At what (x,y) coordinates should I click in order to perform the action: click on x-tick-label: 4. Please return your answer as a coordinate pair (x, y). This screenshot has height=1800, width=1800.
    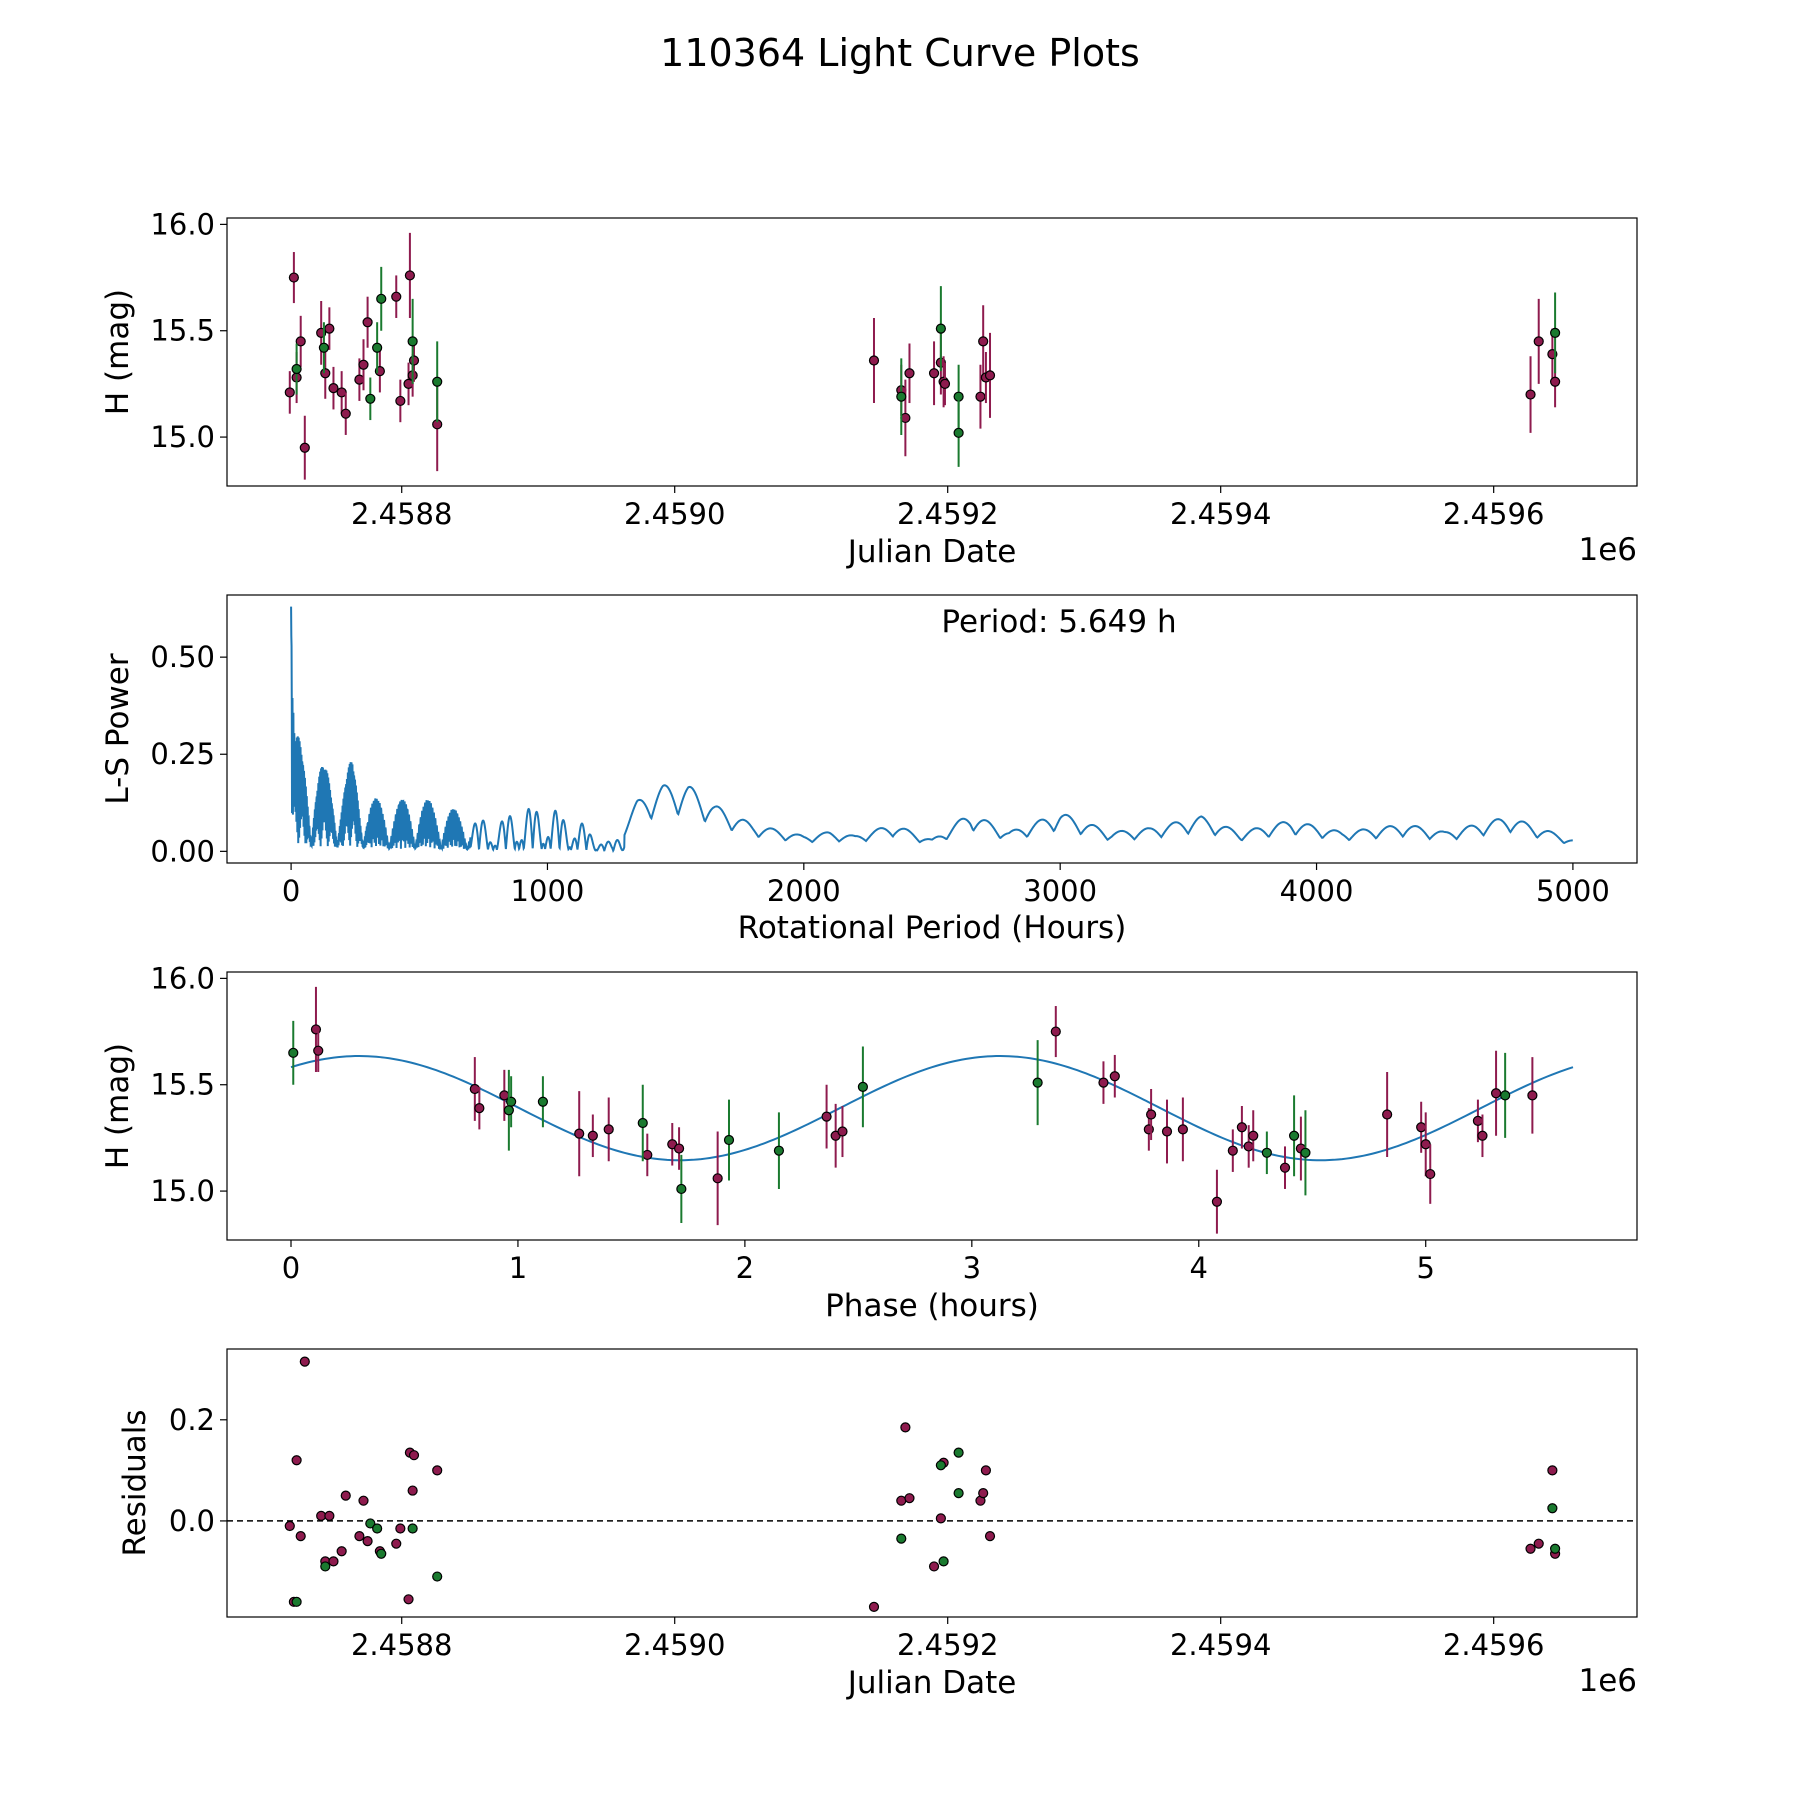
    Looking at the image, I should click on (1199, 1268).